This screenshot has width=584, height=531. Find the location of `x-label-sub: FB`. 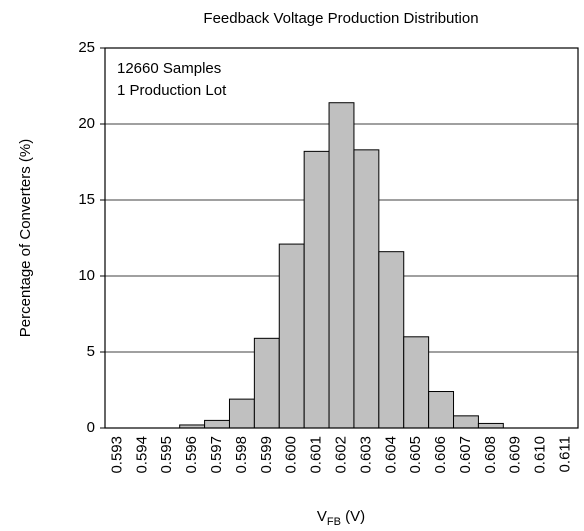

x-label-sub: FB is located at coordinates (334, 522).